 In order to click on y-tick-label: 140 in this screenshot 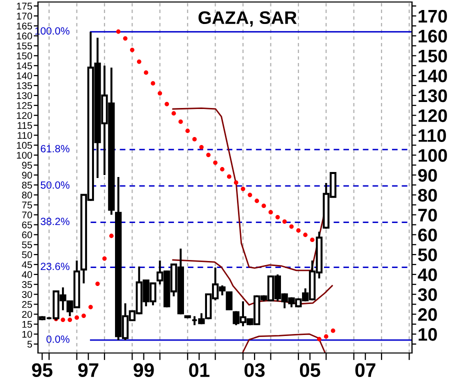, I will do `click(24, 76)`.